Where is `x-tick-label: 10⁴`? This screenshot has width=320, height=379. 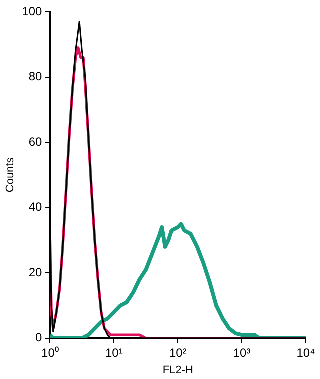 x-tick-label: 10⁴ is located at coordinates (306, 353).